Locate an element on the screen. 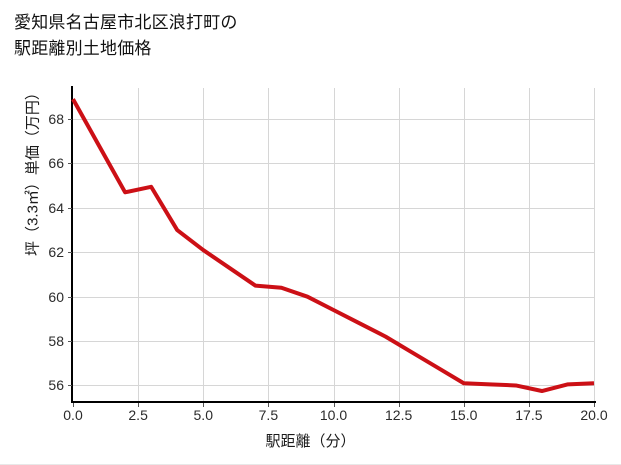 The height and width of the screenshot is (465, 621). y-tick-label: 68 is located at coordinates (56, 119).